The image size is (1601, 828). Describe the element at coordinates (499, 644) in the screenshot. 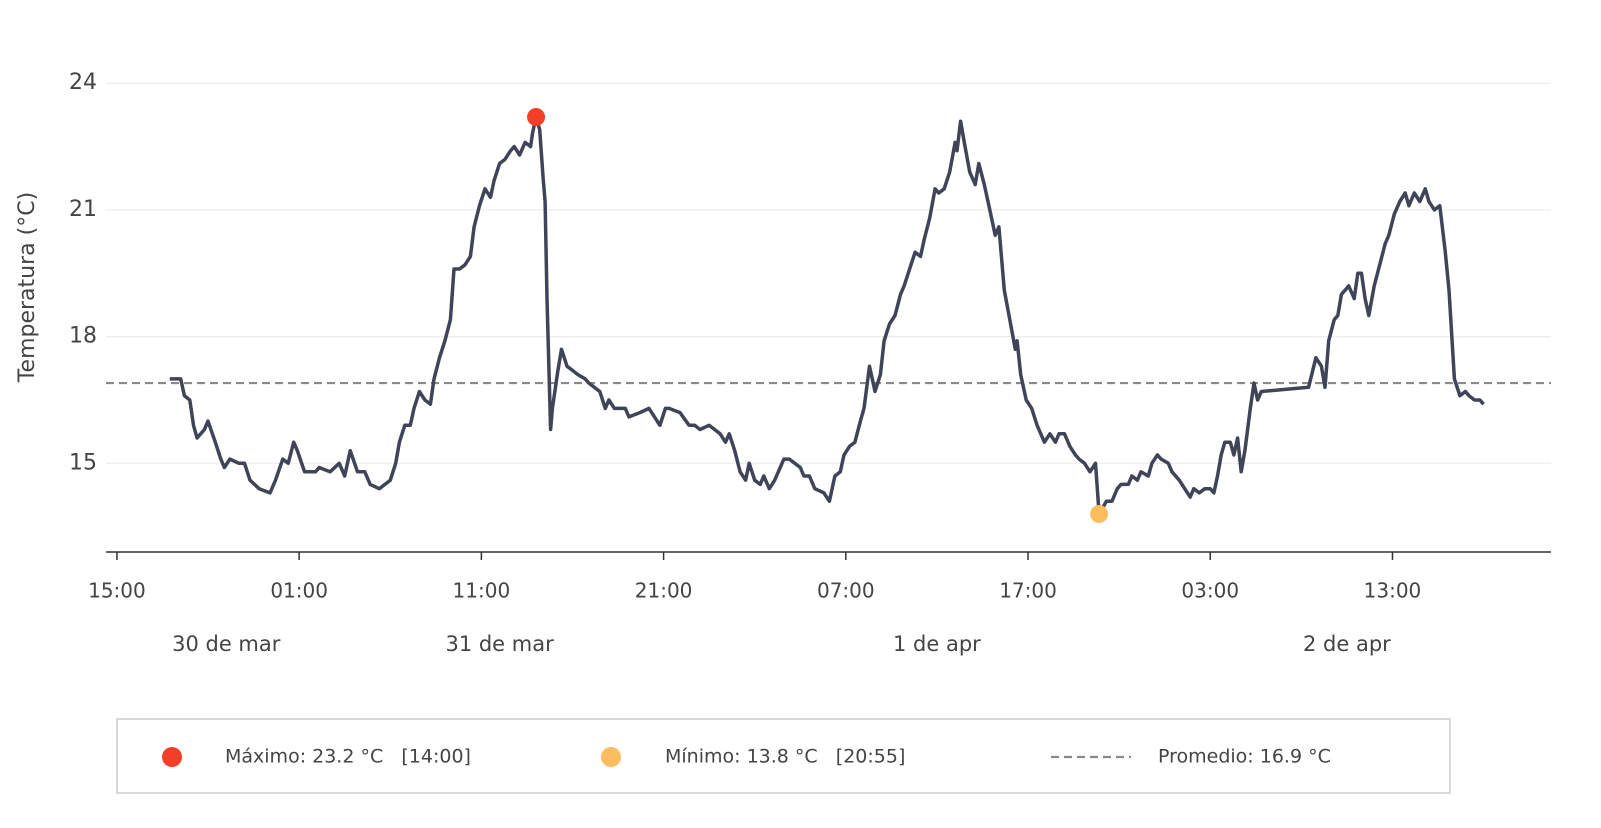

I see `date-label: 31 de mar` at that location.